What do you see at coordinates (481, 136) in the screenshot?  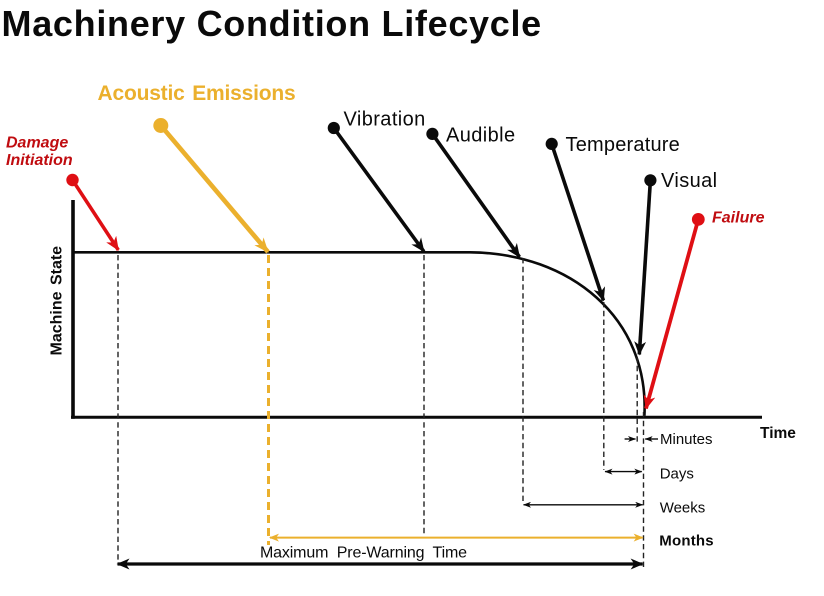 I see `svg-text: Audible` at bounding box center [481, 136].